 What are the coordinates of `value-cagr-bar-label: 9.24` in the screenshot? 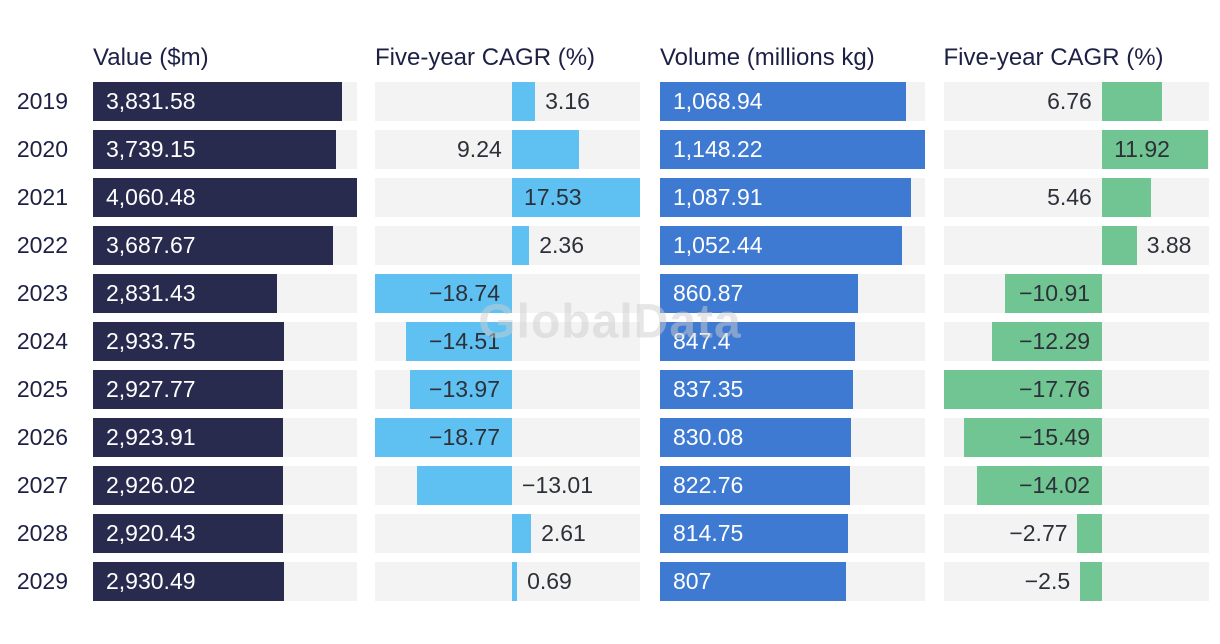 It's located at (479, 149).